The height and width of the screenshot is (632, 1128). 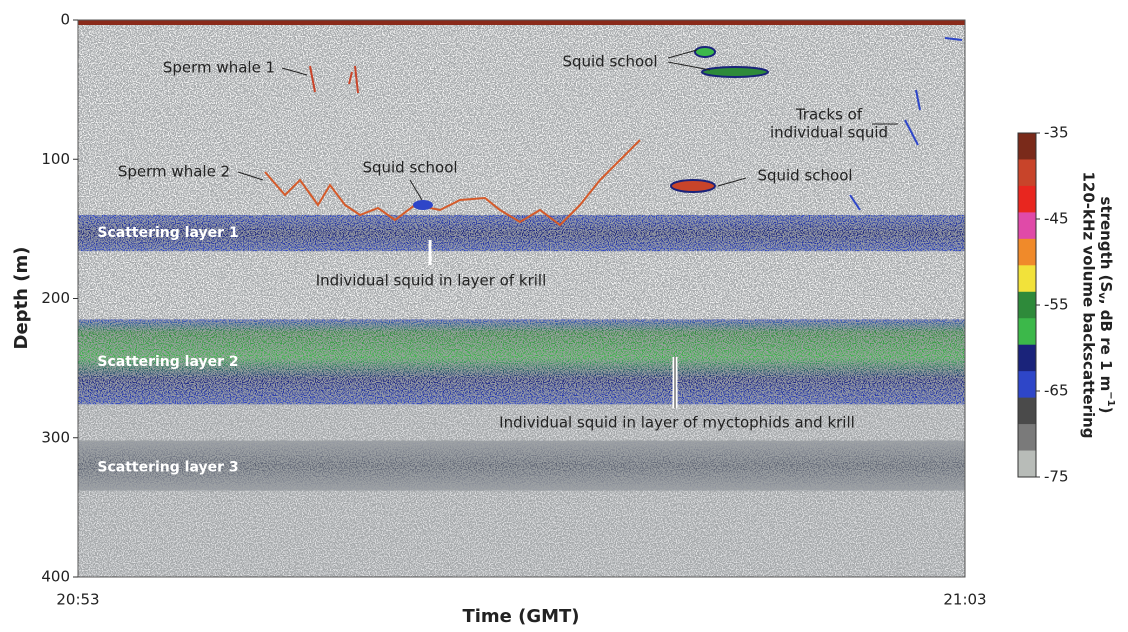 What do you see at coordinates (829, 115) in the screenshot?
I see `annotation: Tracks of` at bounding box center [829, 115].